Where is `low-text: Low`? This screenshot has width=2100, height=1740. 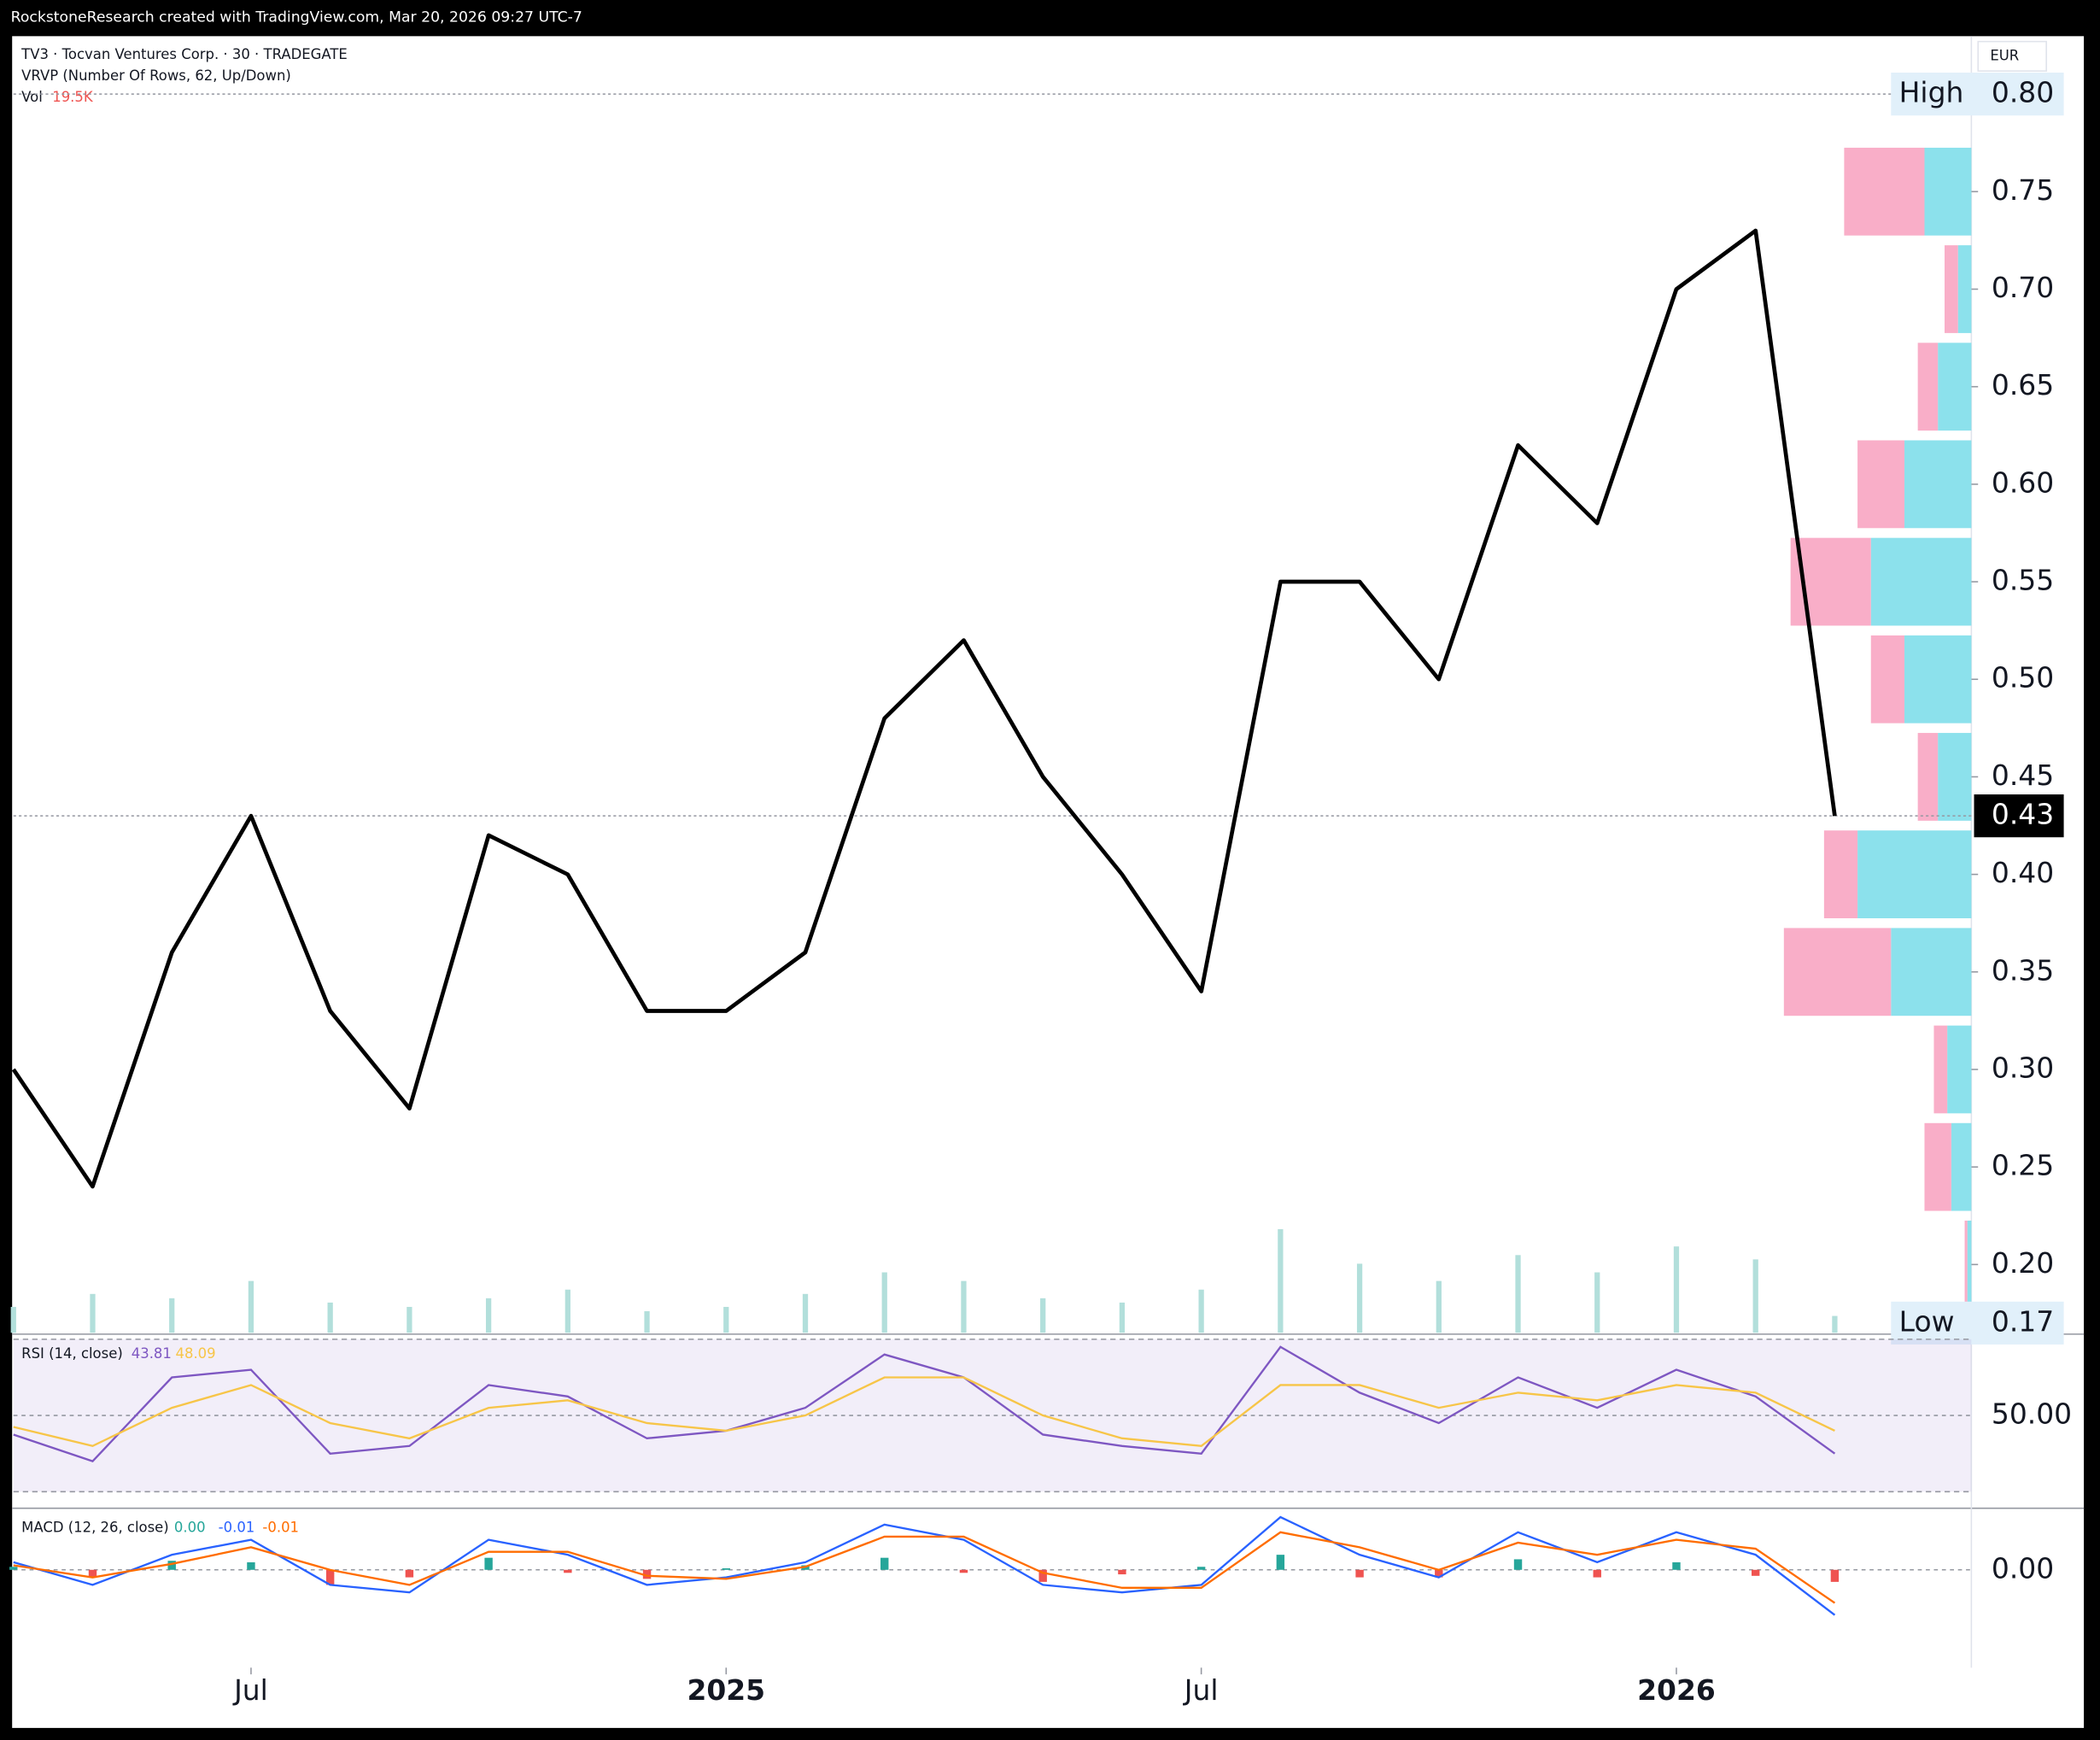 low-text: Low is located at coordinates (1927, 1321).